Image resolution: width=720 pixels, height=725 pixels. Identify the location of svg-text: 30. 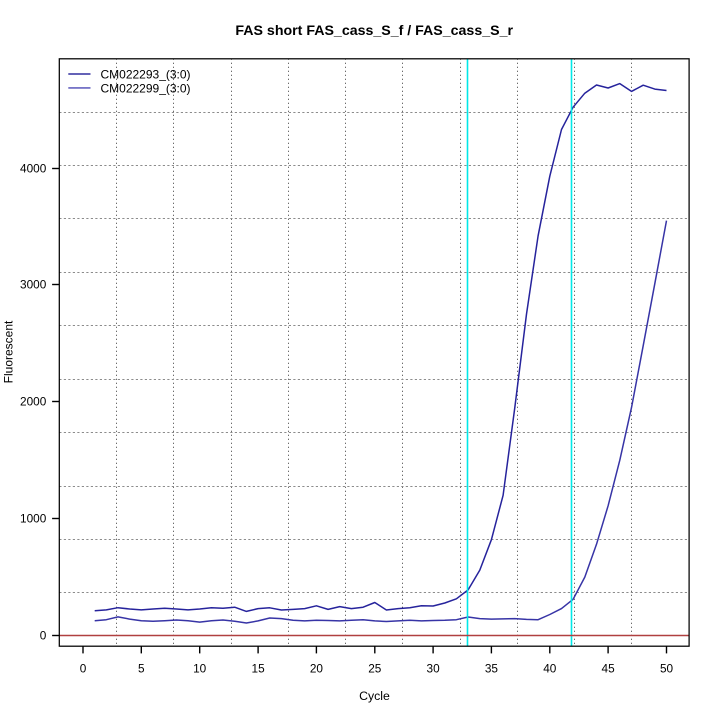
(434, 669).